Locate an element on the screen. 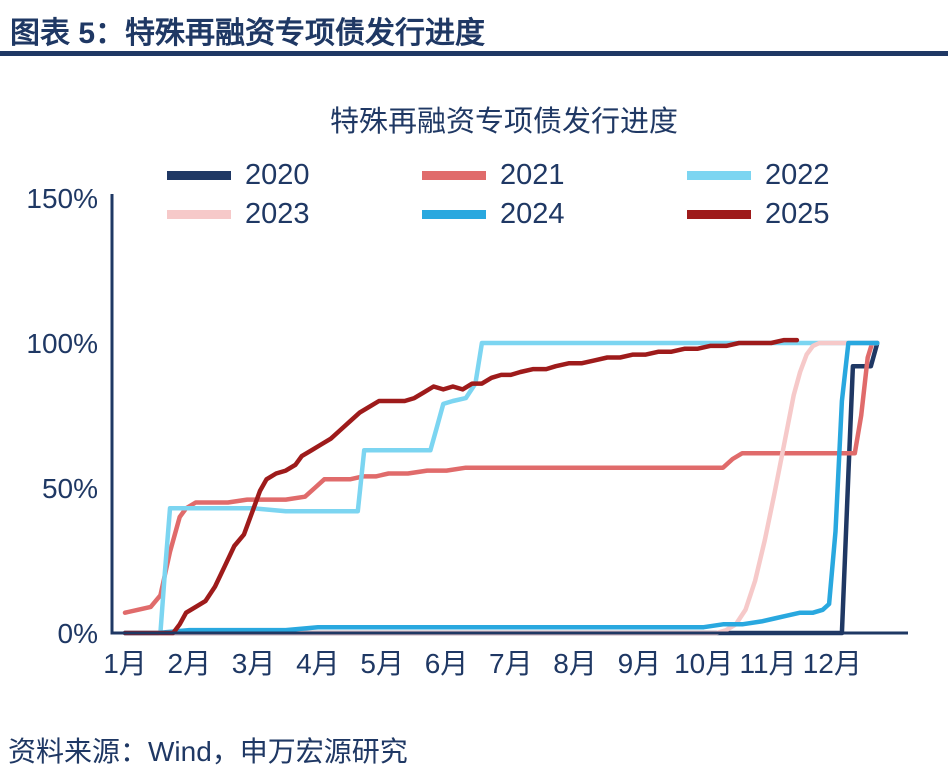 The height and width of the screenshot is (776, 948). legend-label: 2022 is located at coordinates (797, 175).